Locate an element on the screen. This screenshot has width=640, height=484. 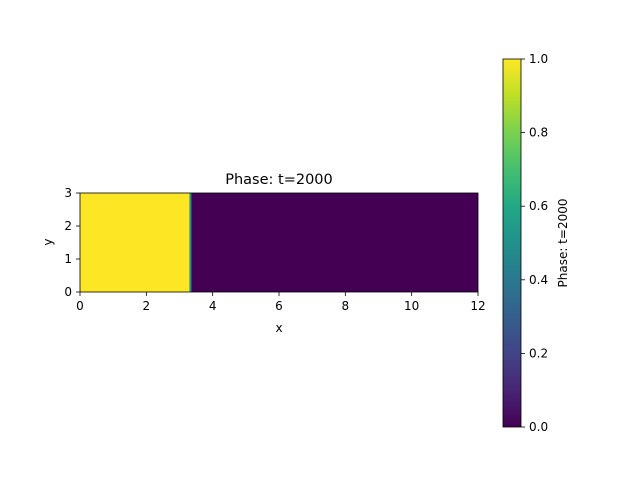
y-tick-label: 0 is located at coordinates (68, 292).